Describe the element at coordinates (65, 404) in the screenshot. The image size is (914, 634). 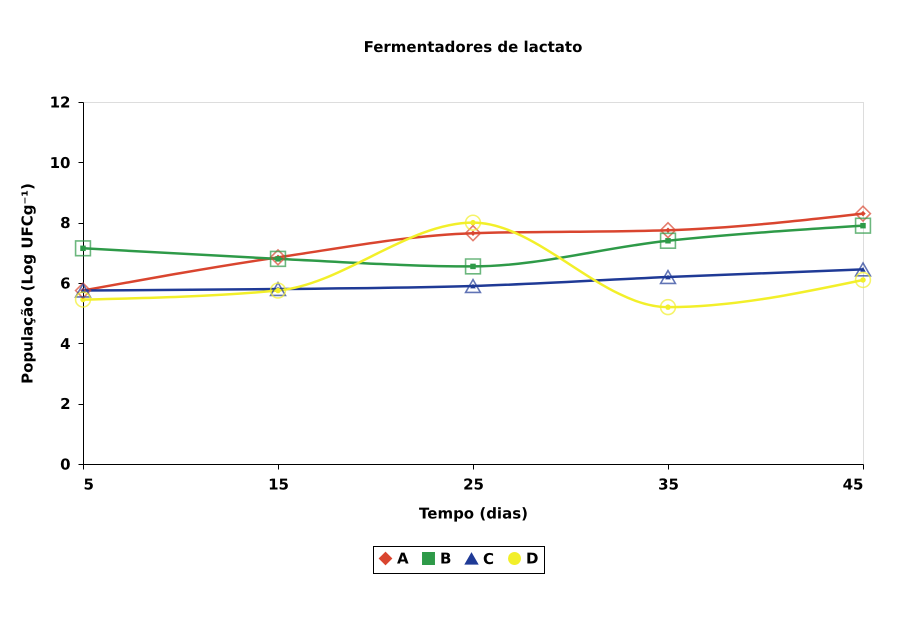
I see `y-tick-label: 2` at that location.